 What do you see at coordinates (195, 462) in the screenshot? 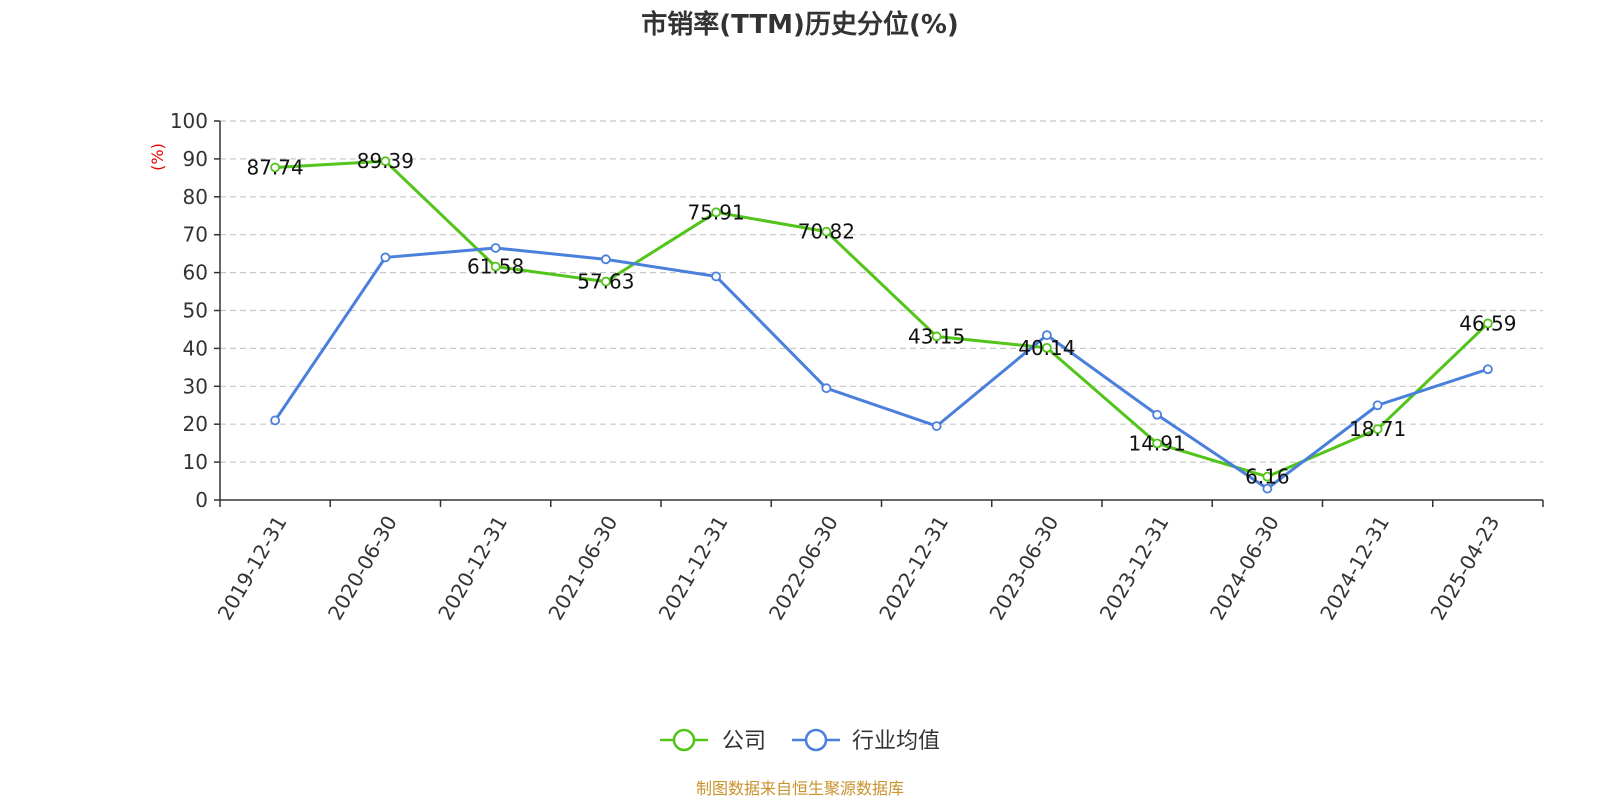
I see `y-tick-label: 10` at bounding box center [195, 462].